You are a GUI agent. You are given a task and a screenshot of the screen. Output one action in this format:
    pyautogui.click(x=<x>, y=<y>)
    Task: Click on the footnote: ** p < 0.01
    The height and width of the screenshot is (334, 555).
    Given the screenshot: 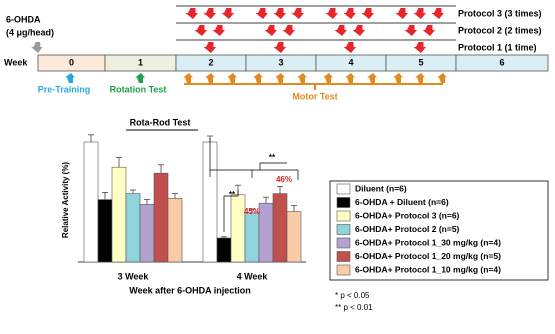 What is the action you would take?
    pyautogui.click(x=354, y=307)
    